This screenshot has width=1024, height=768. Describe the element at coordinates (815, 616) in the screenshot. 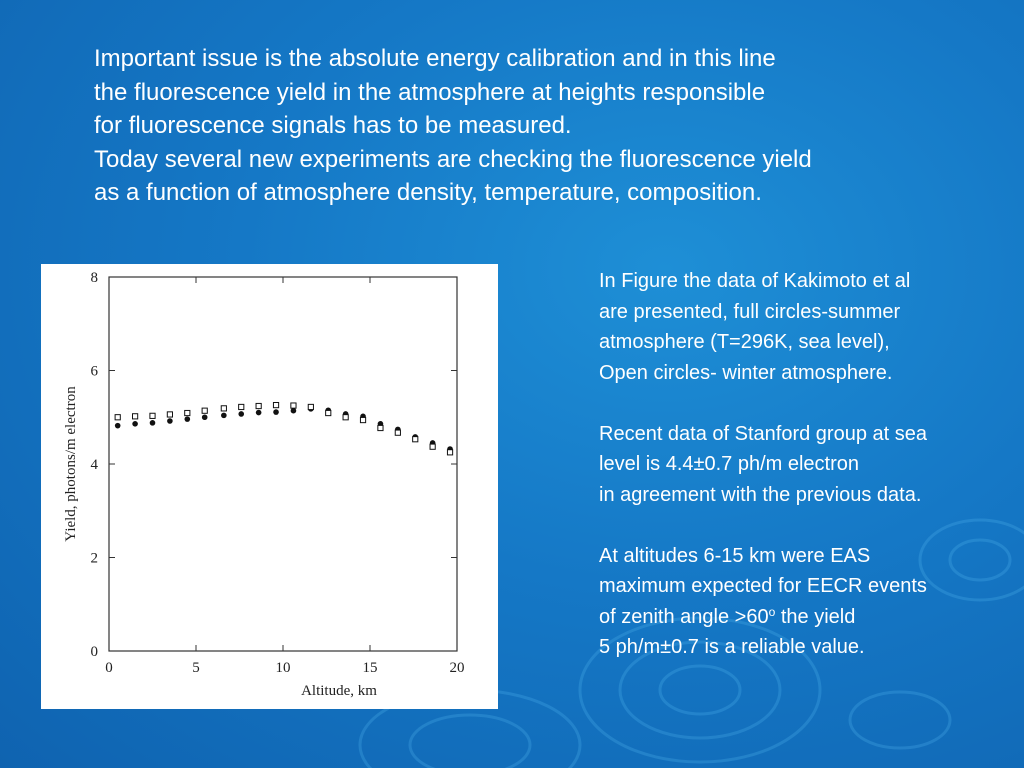

I see `side-line-part: the yield` at that location.